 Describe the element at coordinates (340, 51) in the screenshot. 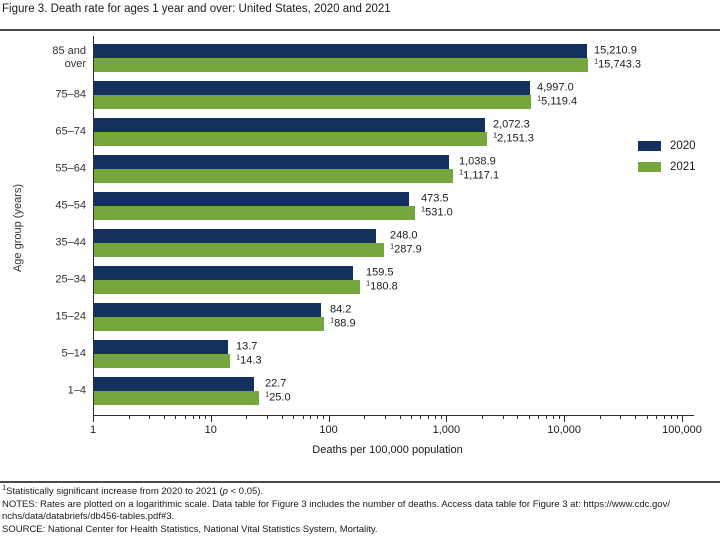

I see `bar-2020-85-and-over` at that location.